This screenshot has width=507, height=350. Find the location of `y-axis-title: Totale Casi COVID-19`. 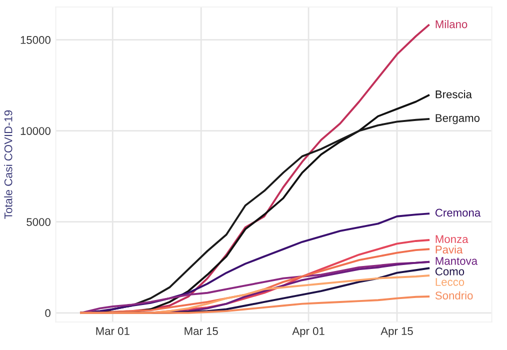

y-axis-title: Totale Casi COVID-19 is located at coordinates (8, 164).